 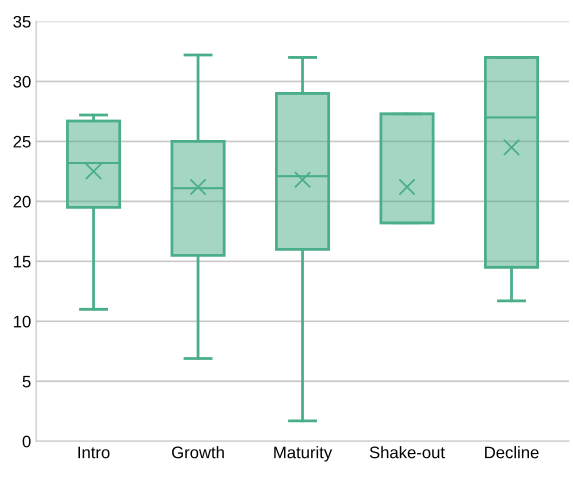 What do you see at coordinates (303, 454) in the screenshot?
I see `x-tick-label: Maturity` at bounding box center [303, 454].